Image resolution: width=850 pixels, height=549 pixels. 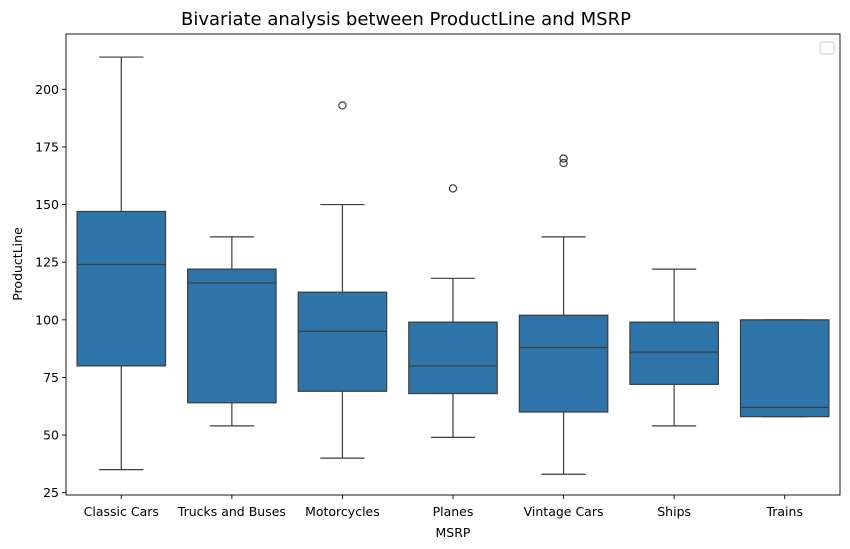 What do you see at coordinates (231, 511) in the screenshot?
I see `x-tick-label: Trucks and Buses` at bounding box center [231, 511].